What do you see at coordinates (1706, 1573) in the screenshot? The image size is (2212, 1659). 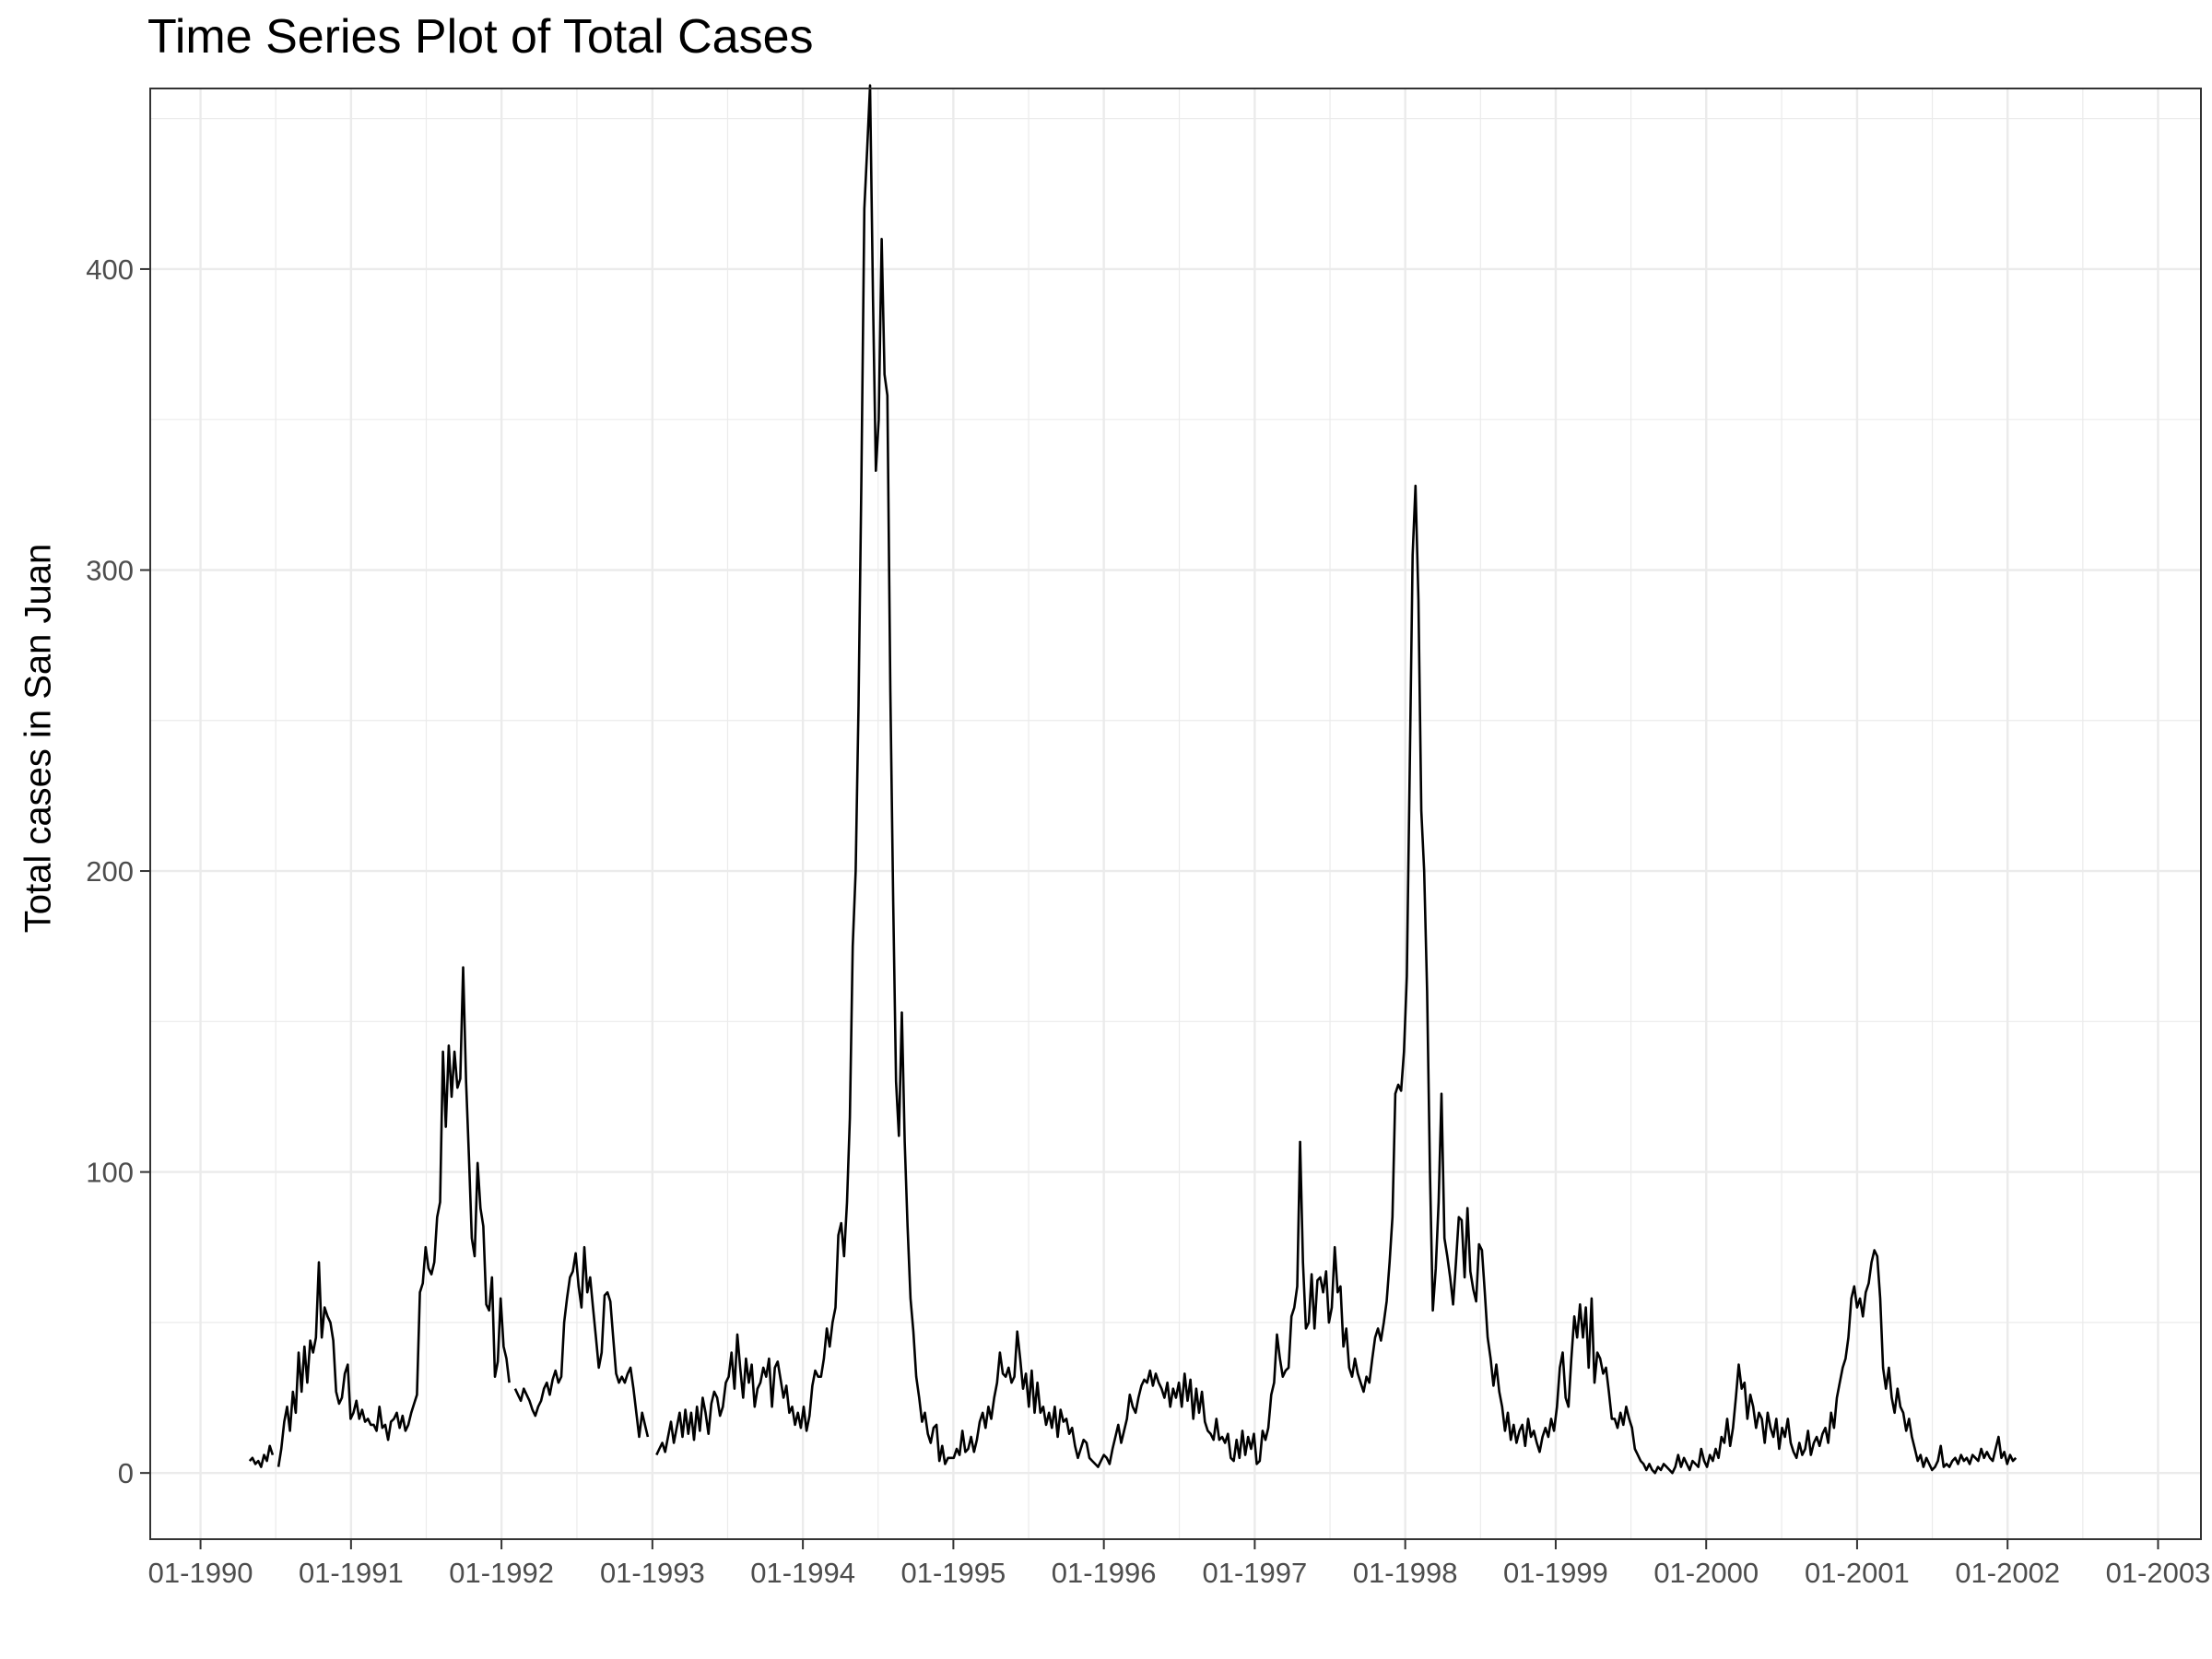 I see `x-tick-label: 01-2000` at bounding box center [1706, 1573].